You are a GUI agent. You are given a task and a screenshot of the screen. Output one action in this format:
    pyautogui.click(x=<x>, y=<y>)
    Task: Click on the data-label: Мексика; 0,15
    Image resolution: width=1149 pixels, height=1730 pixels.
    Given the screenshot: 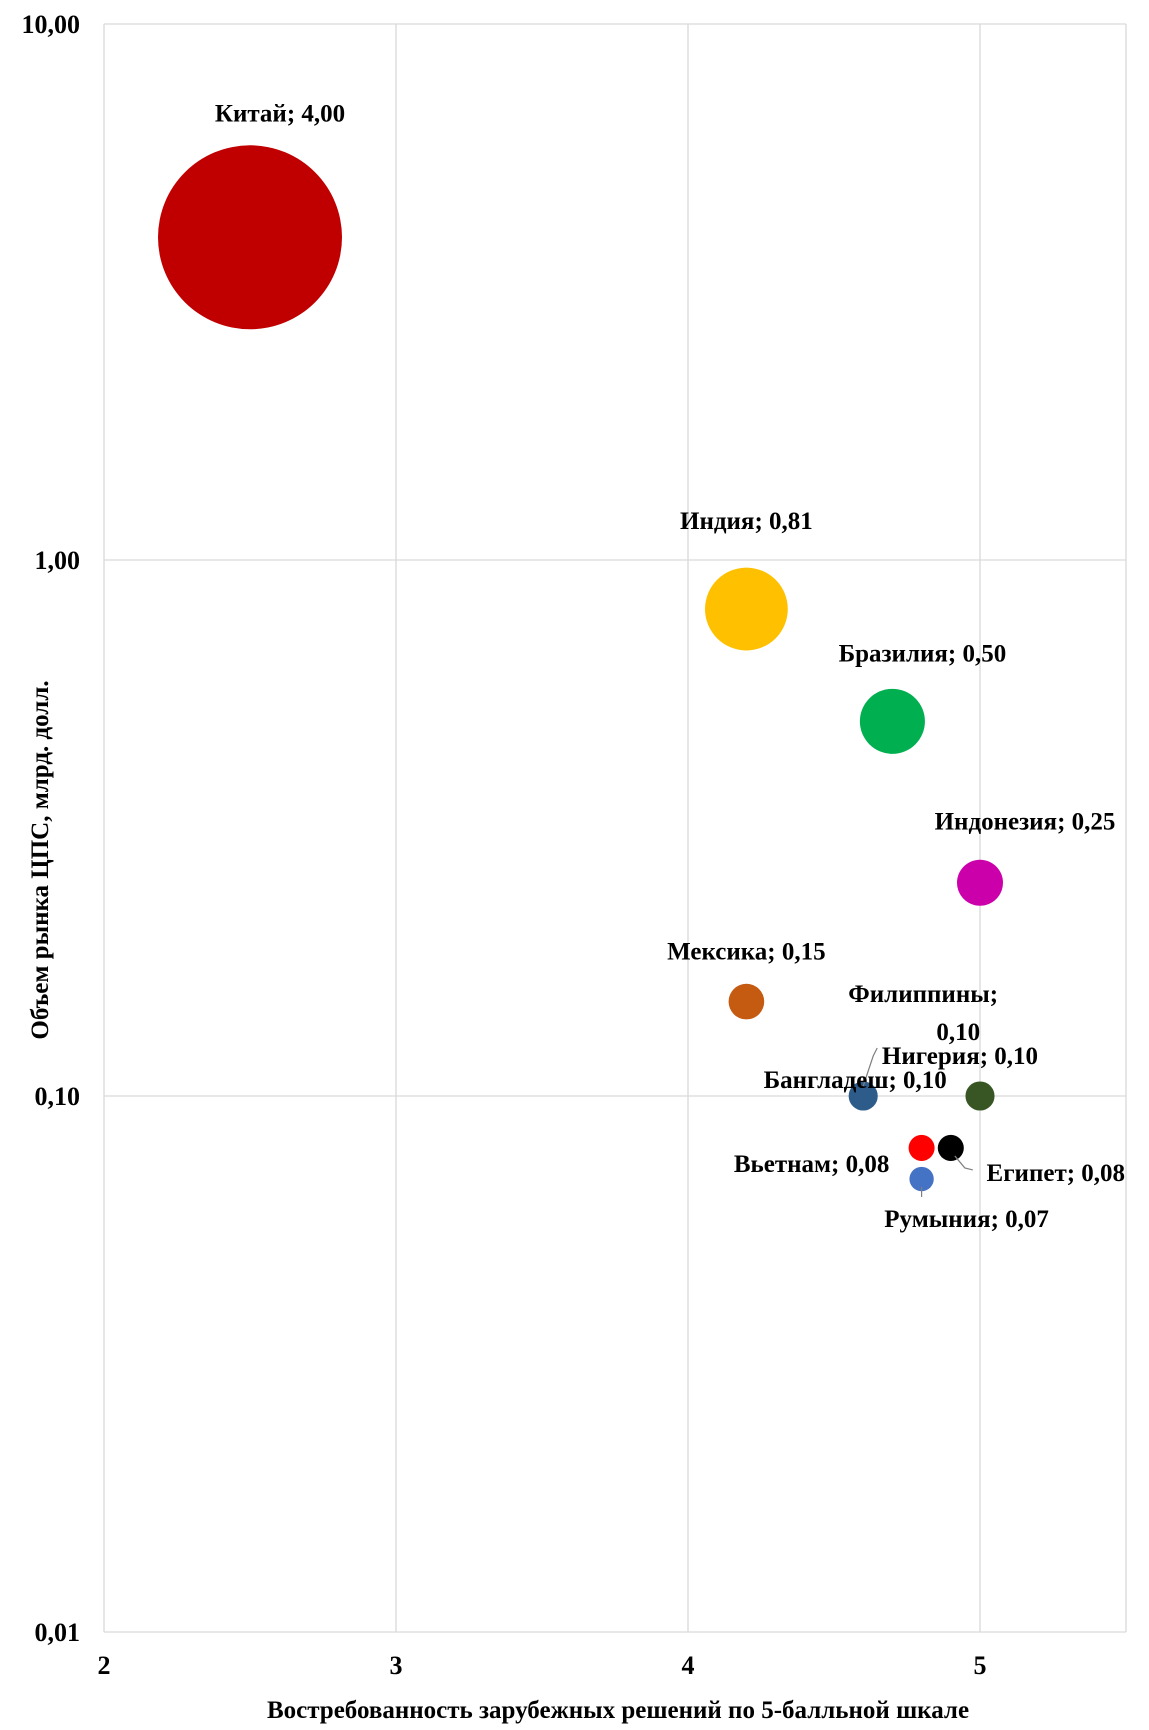 What is the action you would take?
    pyautogui.click(x=746, y=952)
    